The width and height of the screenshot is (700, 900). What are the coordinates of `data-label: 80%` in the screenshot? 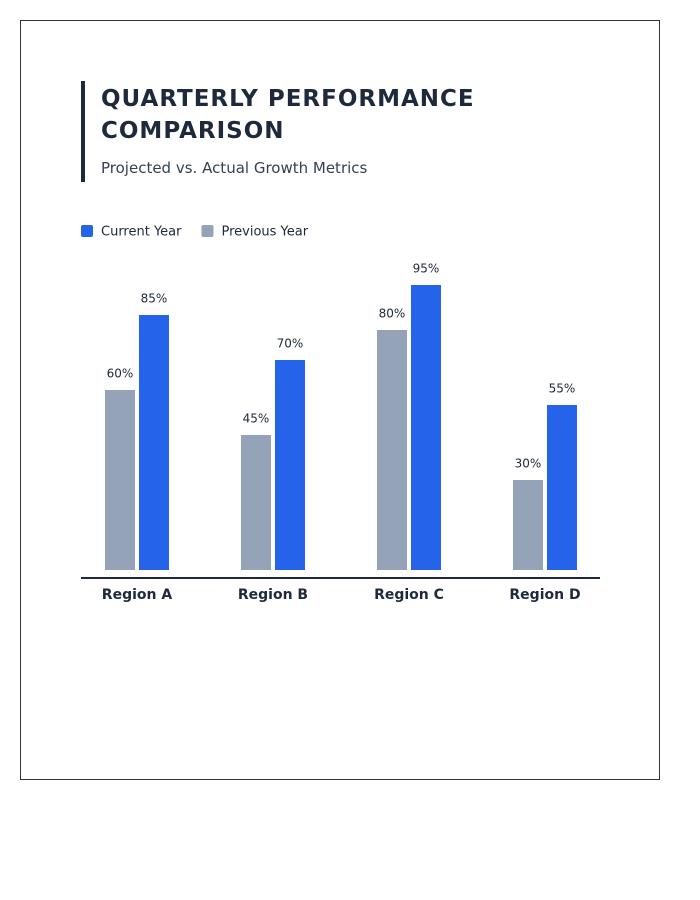 It's located at (392, 314).